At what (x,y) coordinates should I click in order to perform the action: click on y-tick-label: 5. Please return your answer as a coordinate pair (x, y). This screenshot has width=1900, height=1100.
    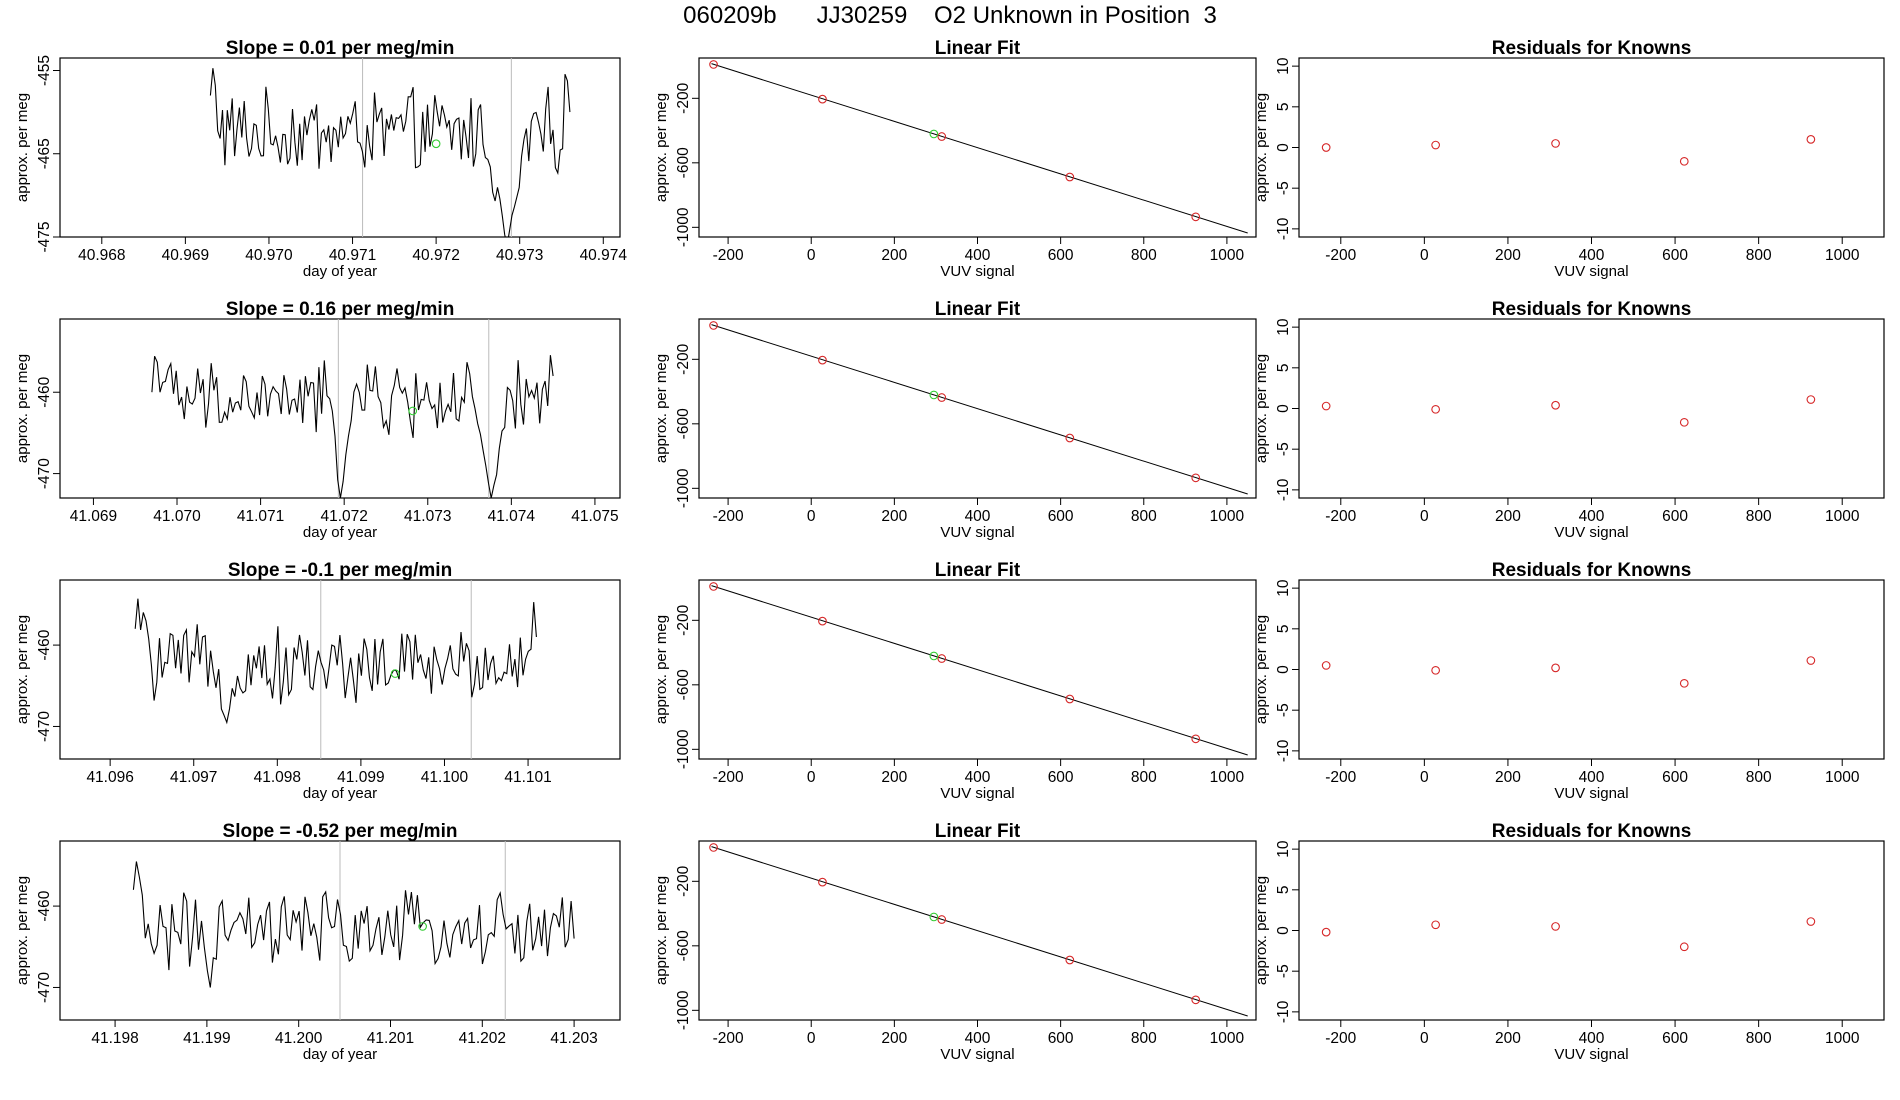
    Looking at the image, I should click on (1283, 368).